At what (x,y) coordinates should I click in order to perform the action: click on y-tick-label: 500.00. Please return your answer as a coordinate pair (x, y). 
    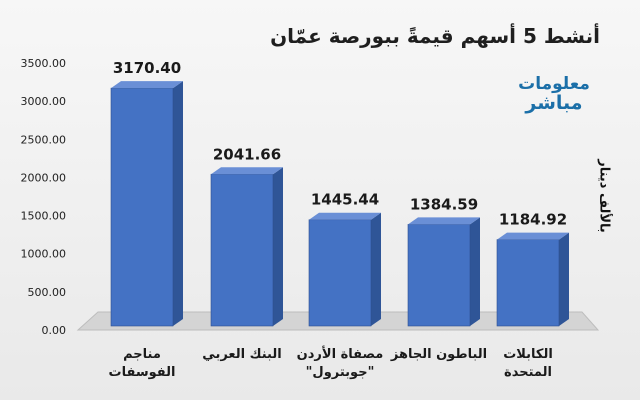
    Looking at the image, I should click on (47, 292).